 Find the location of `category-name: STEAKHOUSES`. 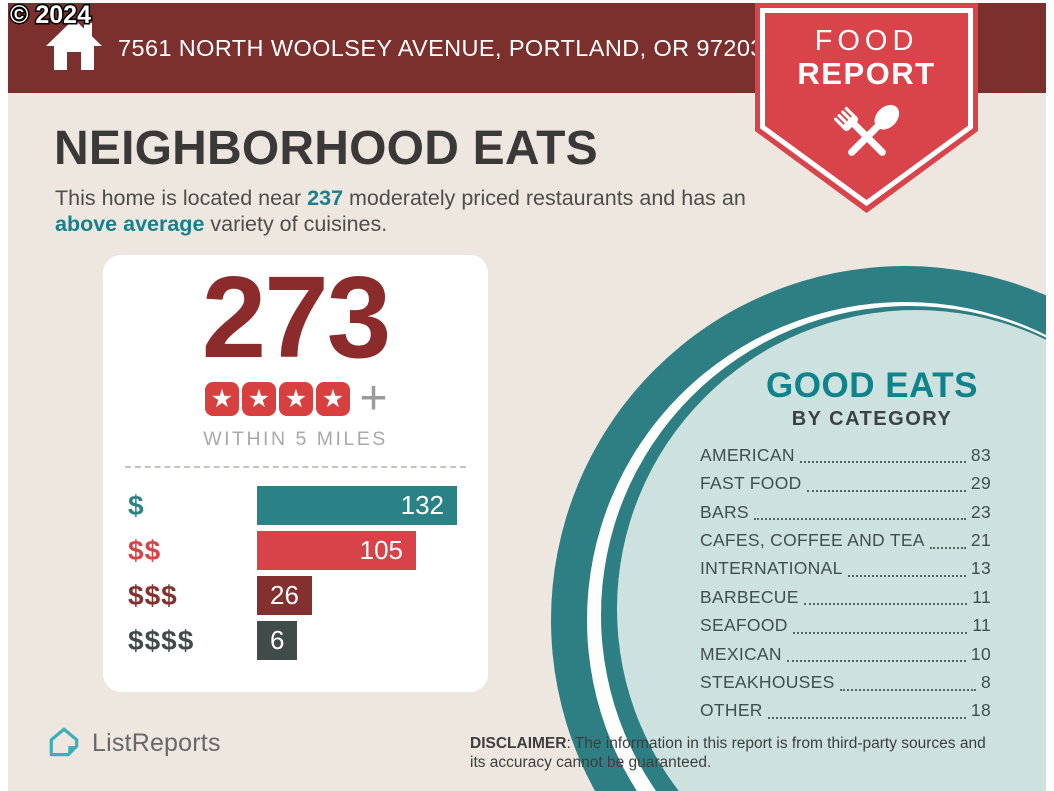

category-name: STEAKHOUSES is located at coordinates (767, 682).